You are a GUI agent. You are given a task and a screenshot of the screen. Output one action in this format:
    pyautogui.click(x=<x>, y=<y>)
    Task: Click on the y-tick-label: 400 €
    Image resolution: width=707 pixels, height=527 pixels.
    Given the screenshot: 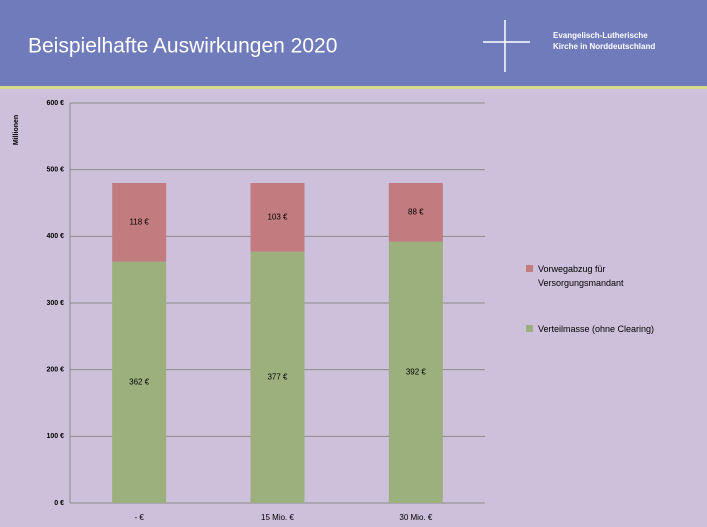 What is the action you would take?
    pyautogui.click(x=55, y=236)
    